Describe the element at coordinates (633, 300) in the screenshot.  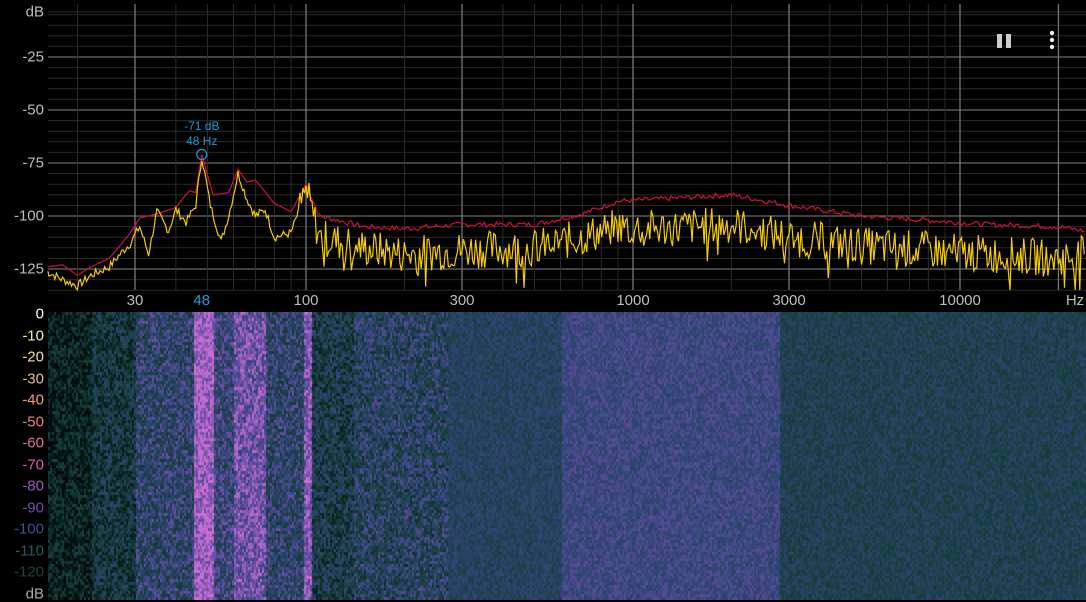
I see `x-tick-label: 1000` at that location.